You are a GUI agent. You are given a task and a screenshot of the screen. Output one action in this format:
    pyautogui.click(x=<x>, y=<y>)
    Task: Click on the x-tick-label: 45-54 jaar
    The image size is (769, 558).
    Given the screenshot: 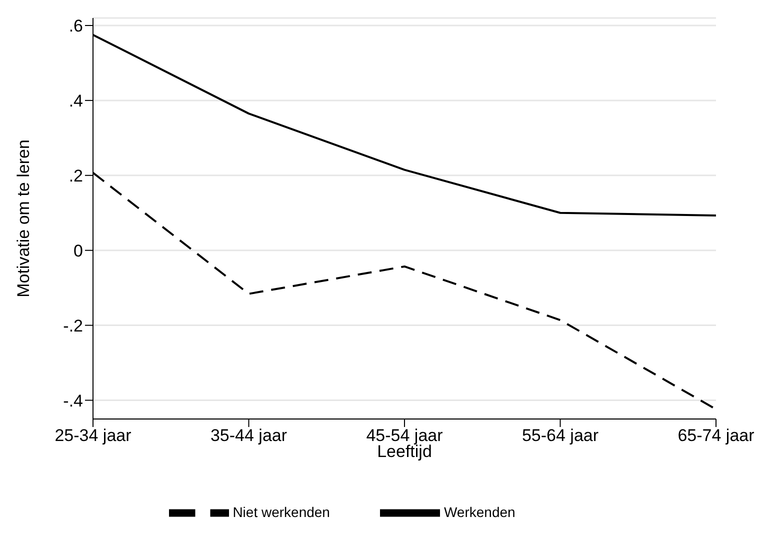 What is the action you would take?
    pyautogui.click(x=405, y=436)
    